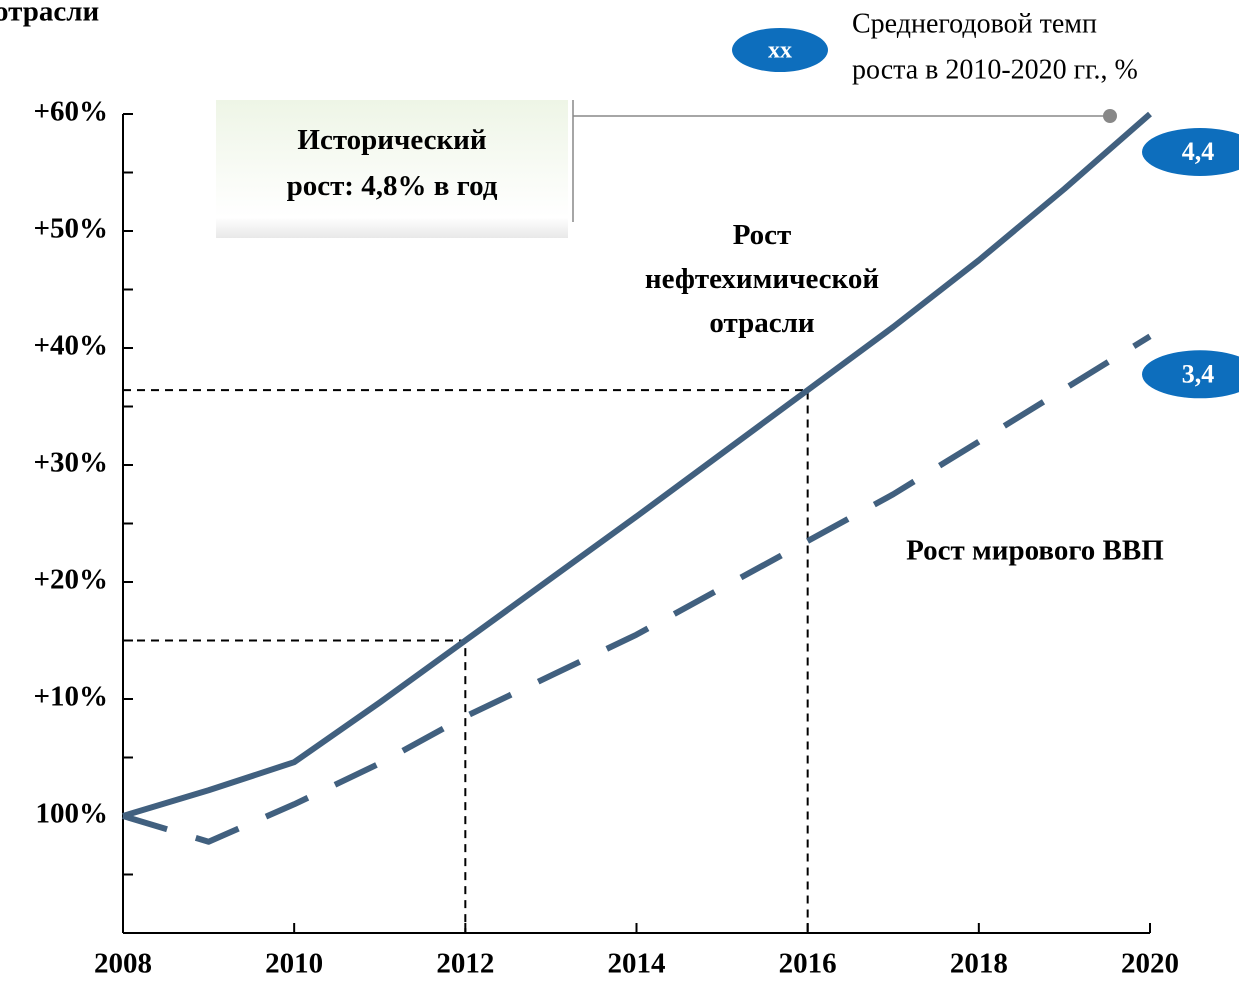  I want to click on legend-bubble-label: xx, so click(780, 51).